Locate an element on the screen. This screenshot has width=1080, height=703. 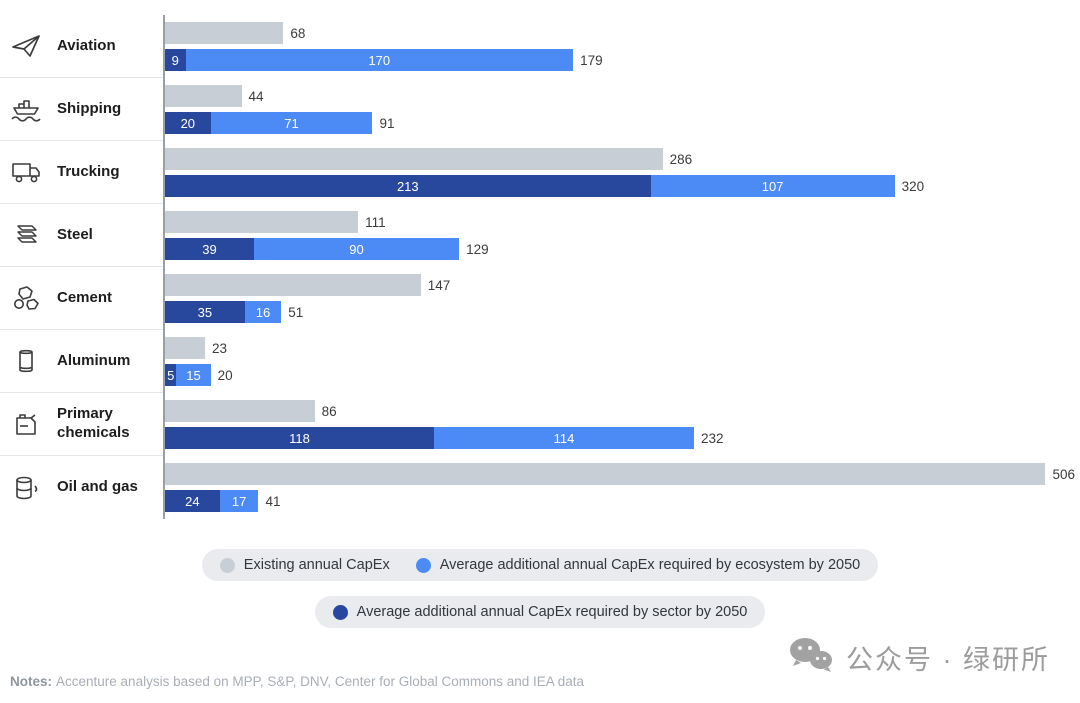
chart-row: Steel 111 39 90 129 is located at coordinates (540, 235).